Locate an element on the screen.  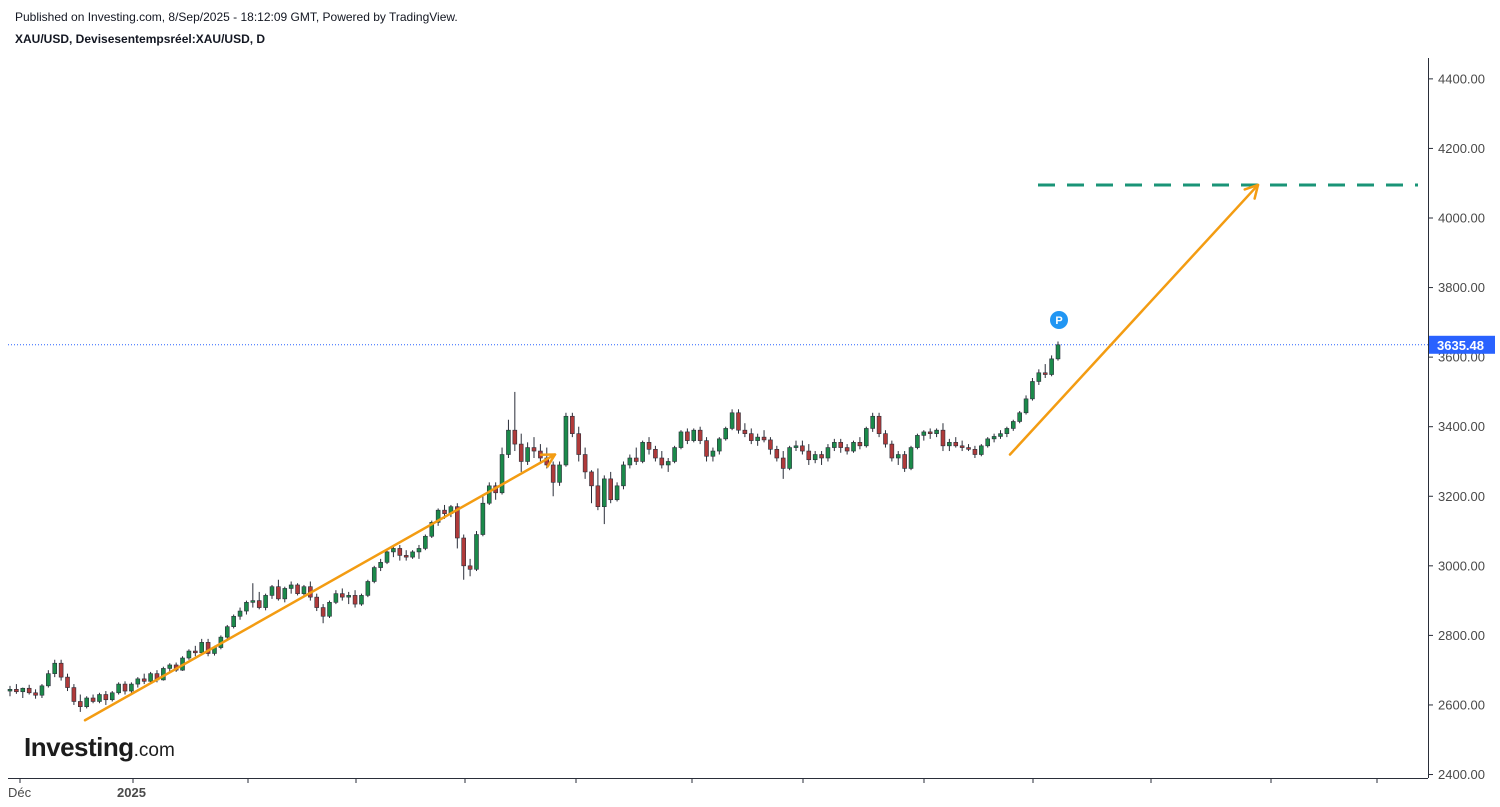
event-marker-icon is located at coordinates (1059, 320).